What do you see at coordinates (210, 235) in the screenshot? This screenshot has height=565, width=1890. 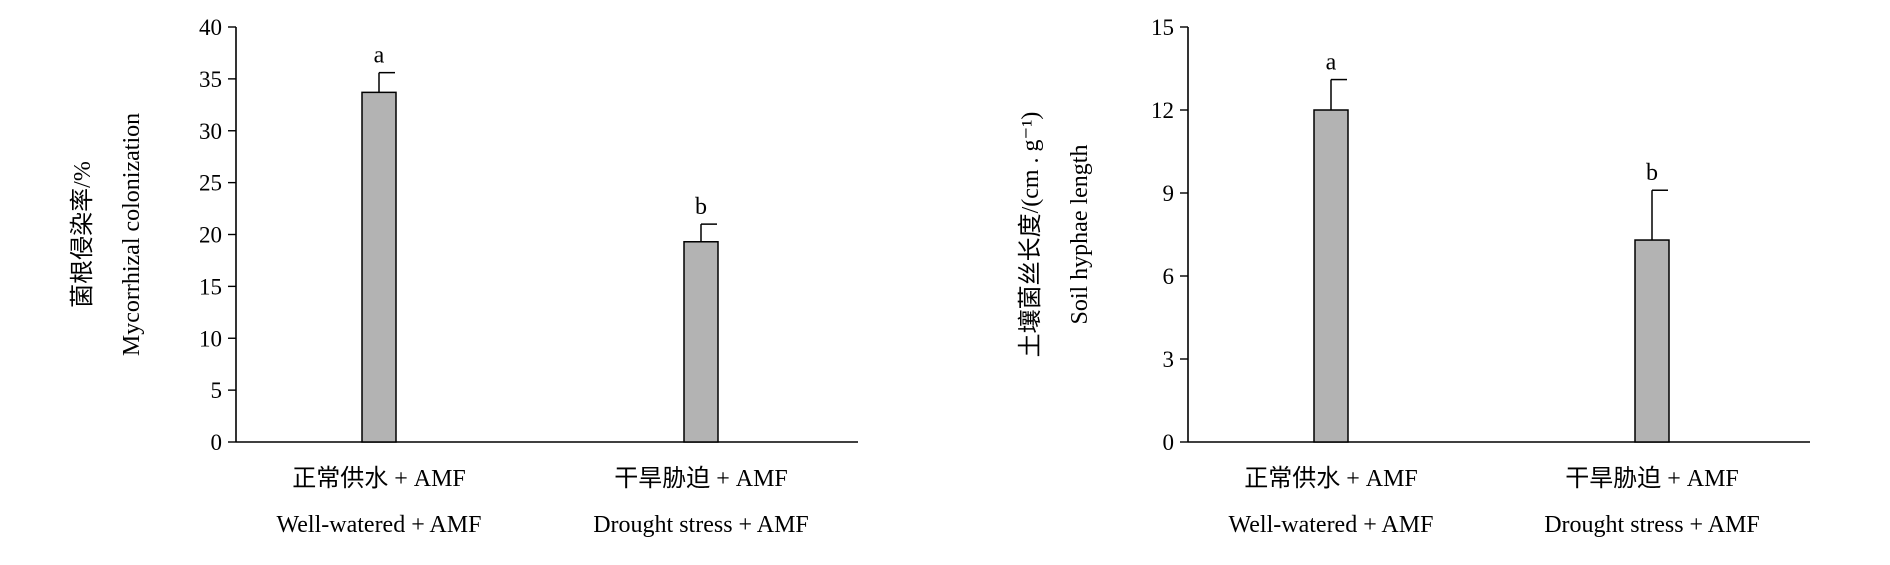 I see `y-tick-label: 20` at bounding box center [210, 235].